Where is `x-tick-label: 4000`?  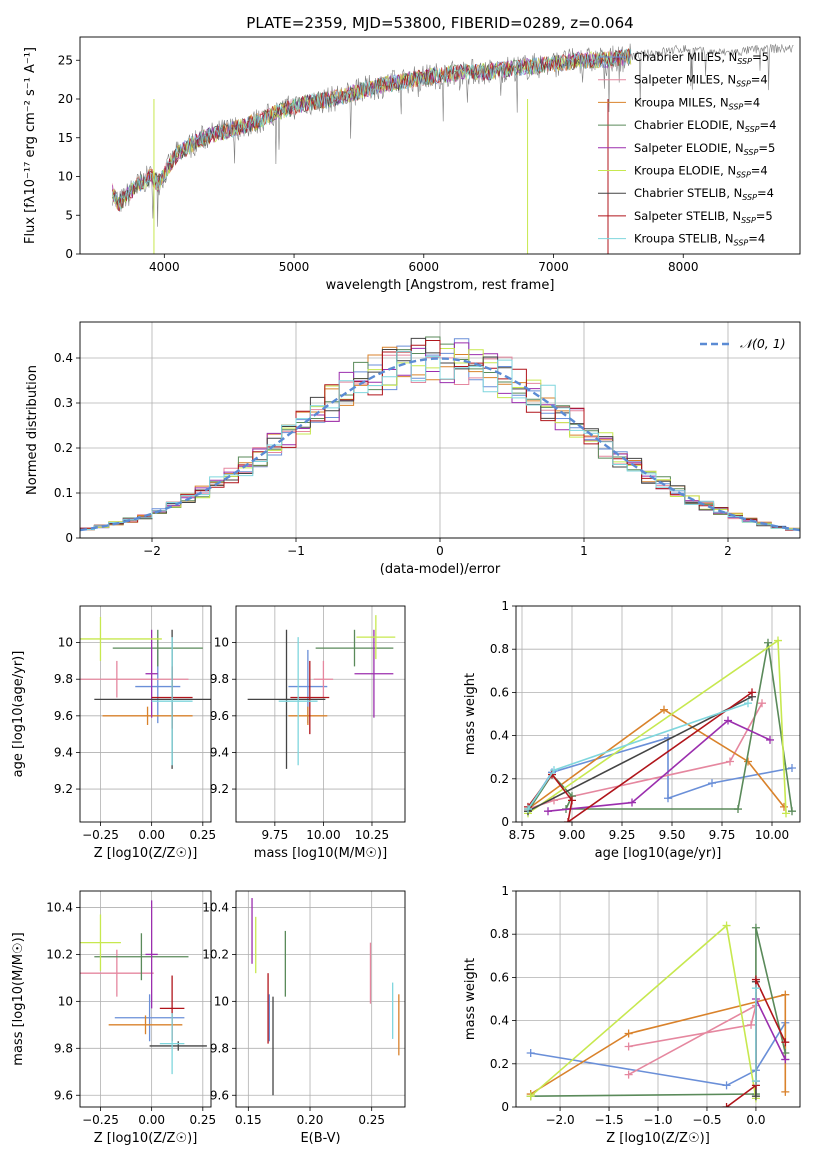
x-tick-label: 4000 is located at coordinates (164, 267).